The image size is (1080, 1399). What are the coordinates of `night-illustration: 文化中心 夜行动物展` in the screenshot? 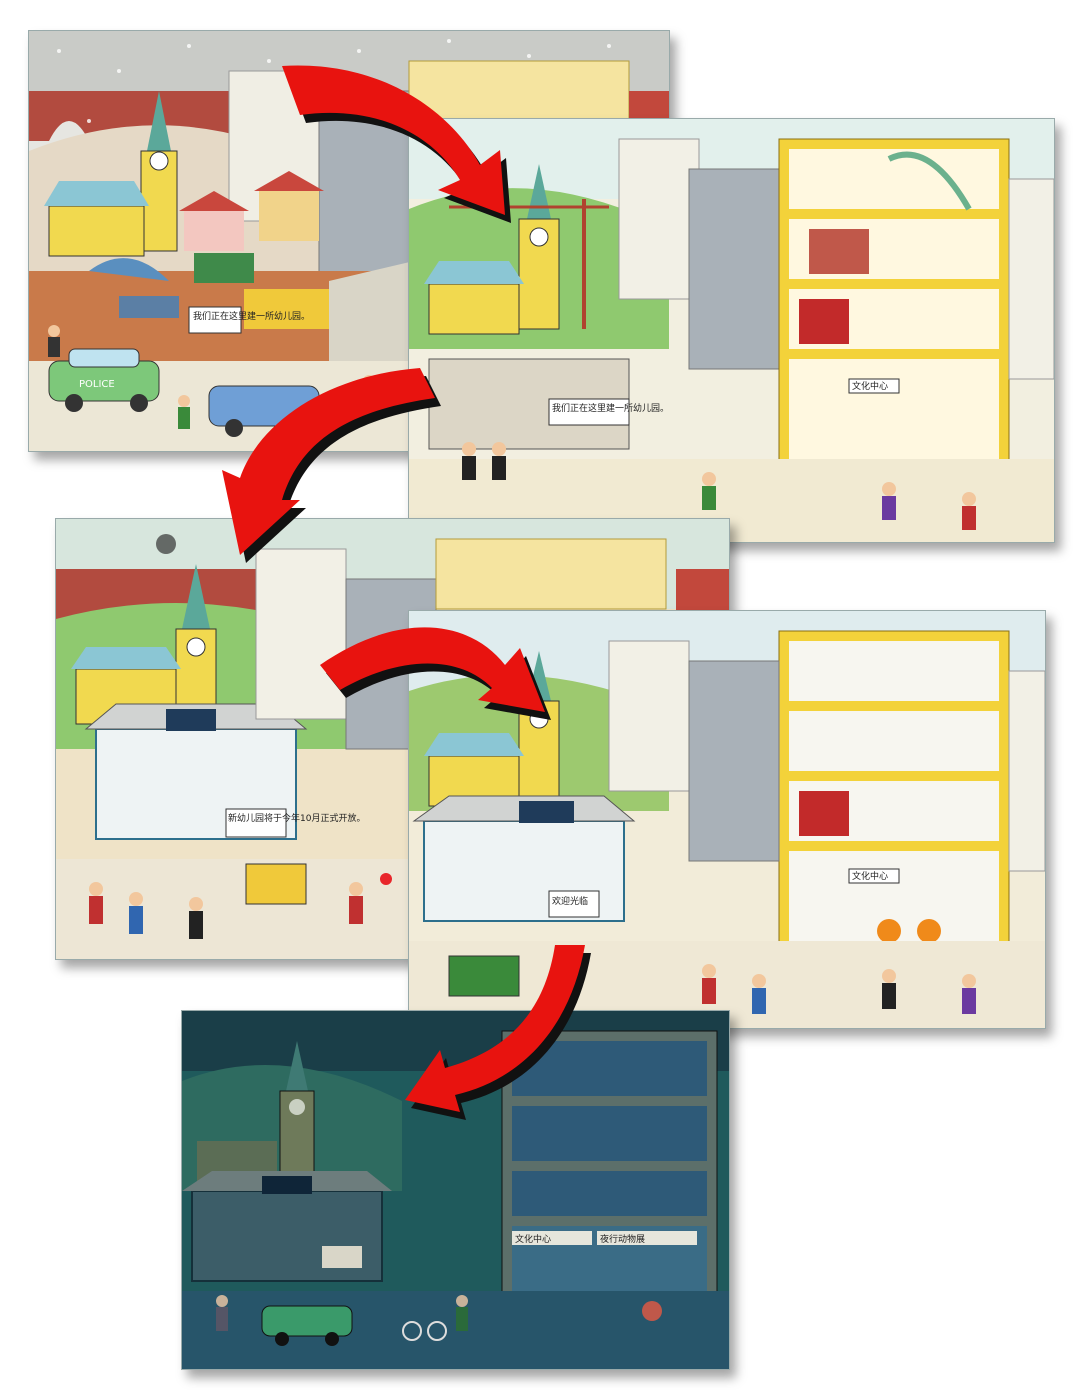 It's located at (455, 1190).